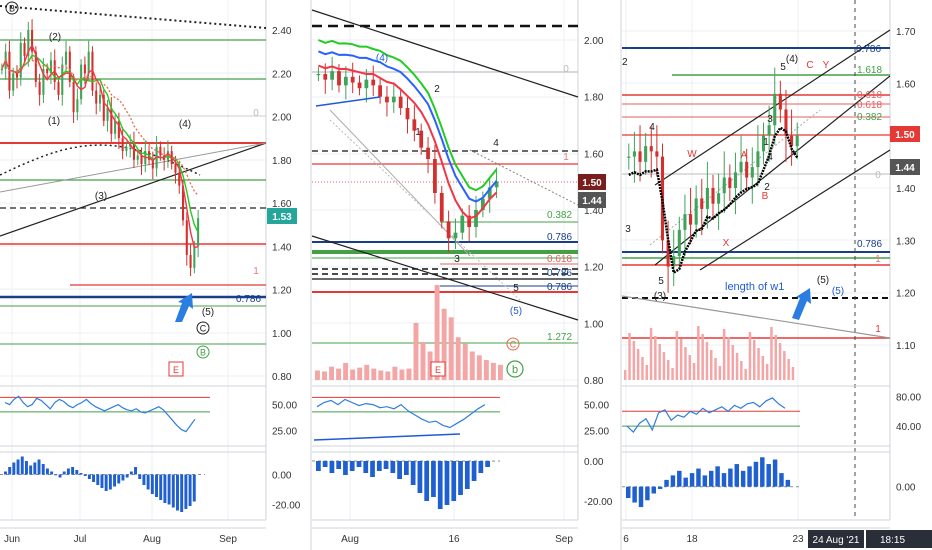 This screenshot has height=550, width=932. I want to click on price-tick: 2.00, so click(282, 118).